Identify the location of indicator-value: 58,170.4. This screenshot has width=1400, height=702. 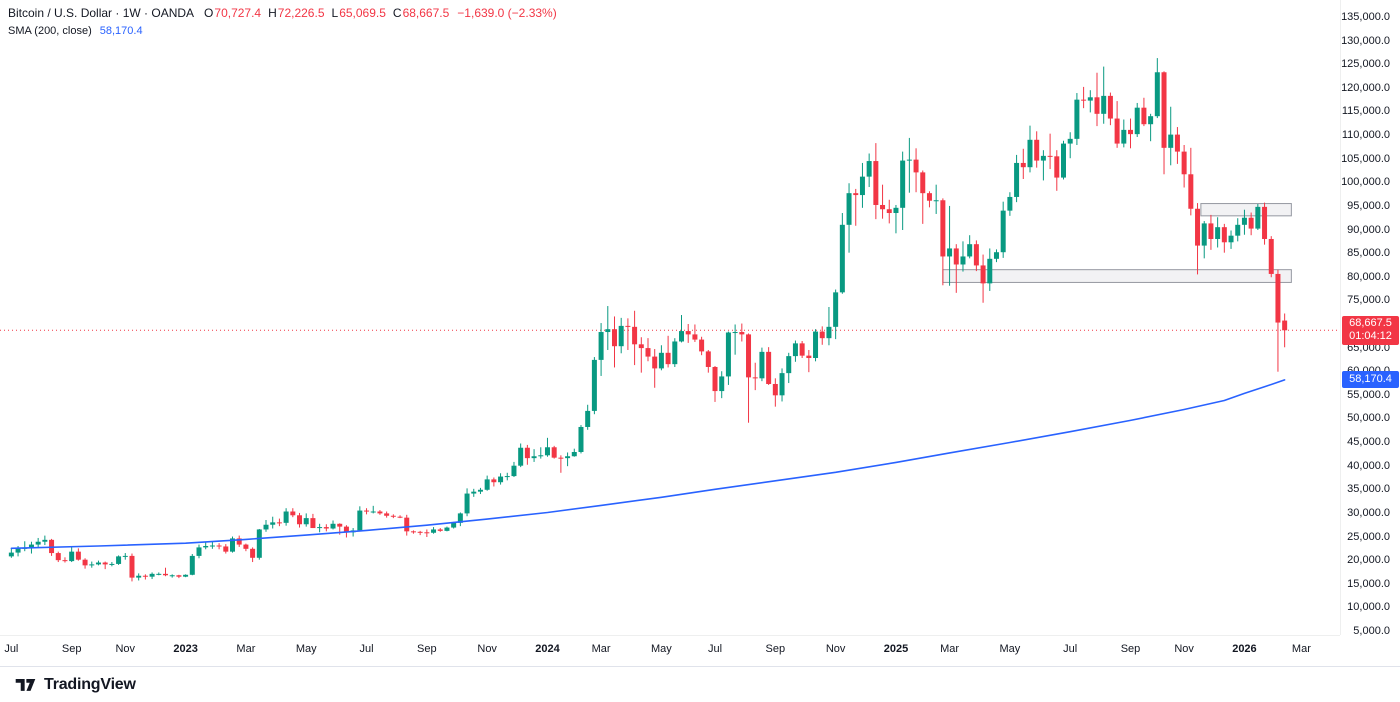
(121, 31).